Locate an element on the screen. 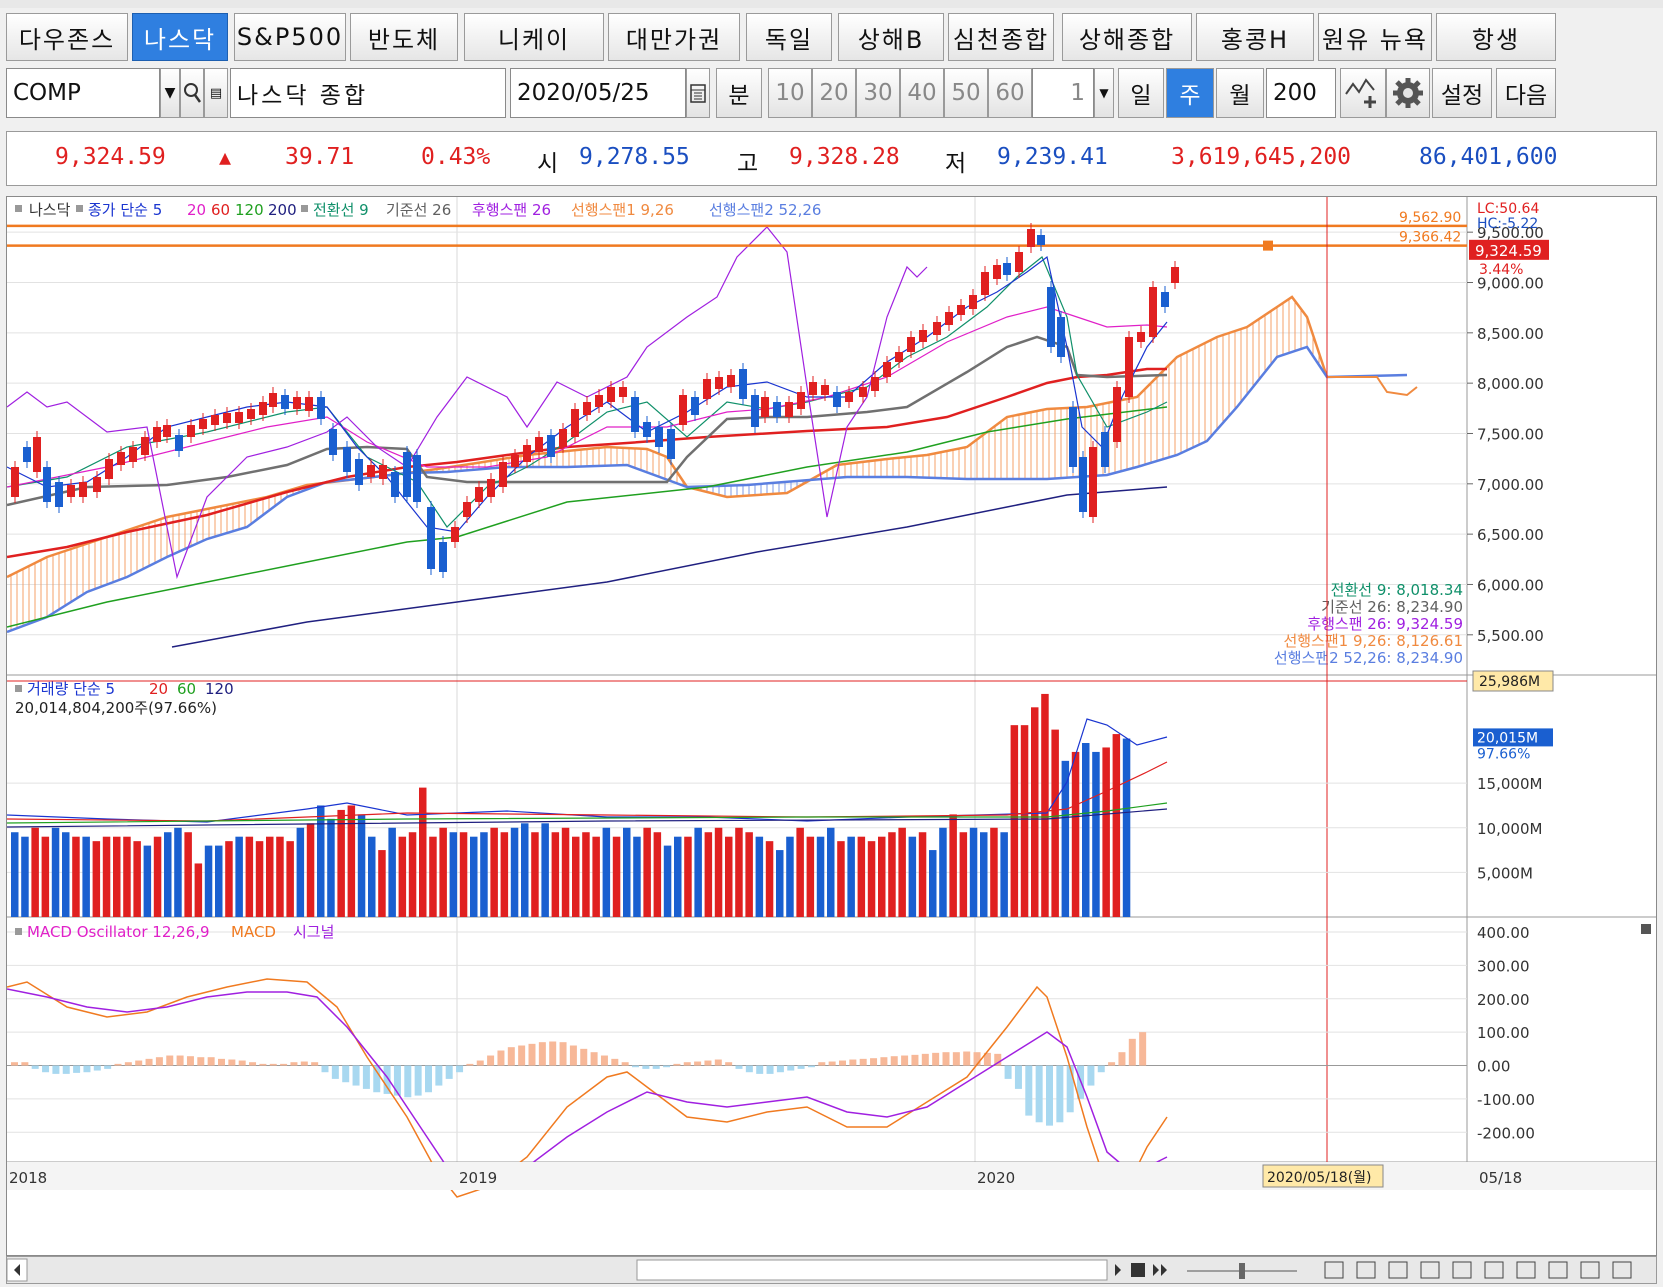  ichimoku-value: 선행스팬2 52,26: 8,234.90 is located at coordinates (1368, 658).